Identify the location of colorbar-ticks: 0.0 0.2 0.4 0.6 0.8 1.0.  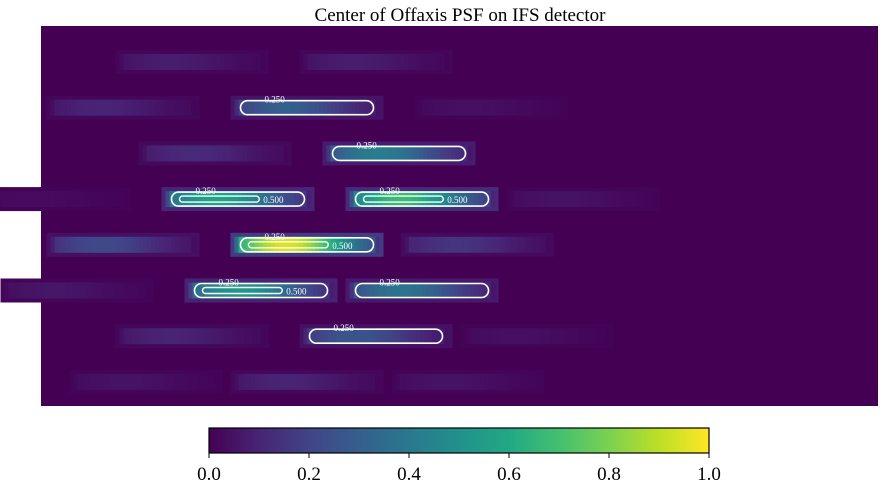
(459, 469).